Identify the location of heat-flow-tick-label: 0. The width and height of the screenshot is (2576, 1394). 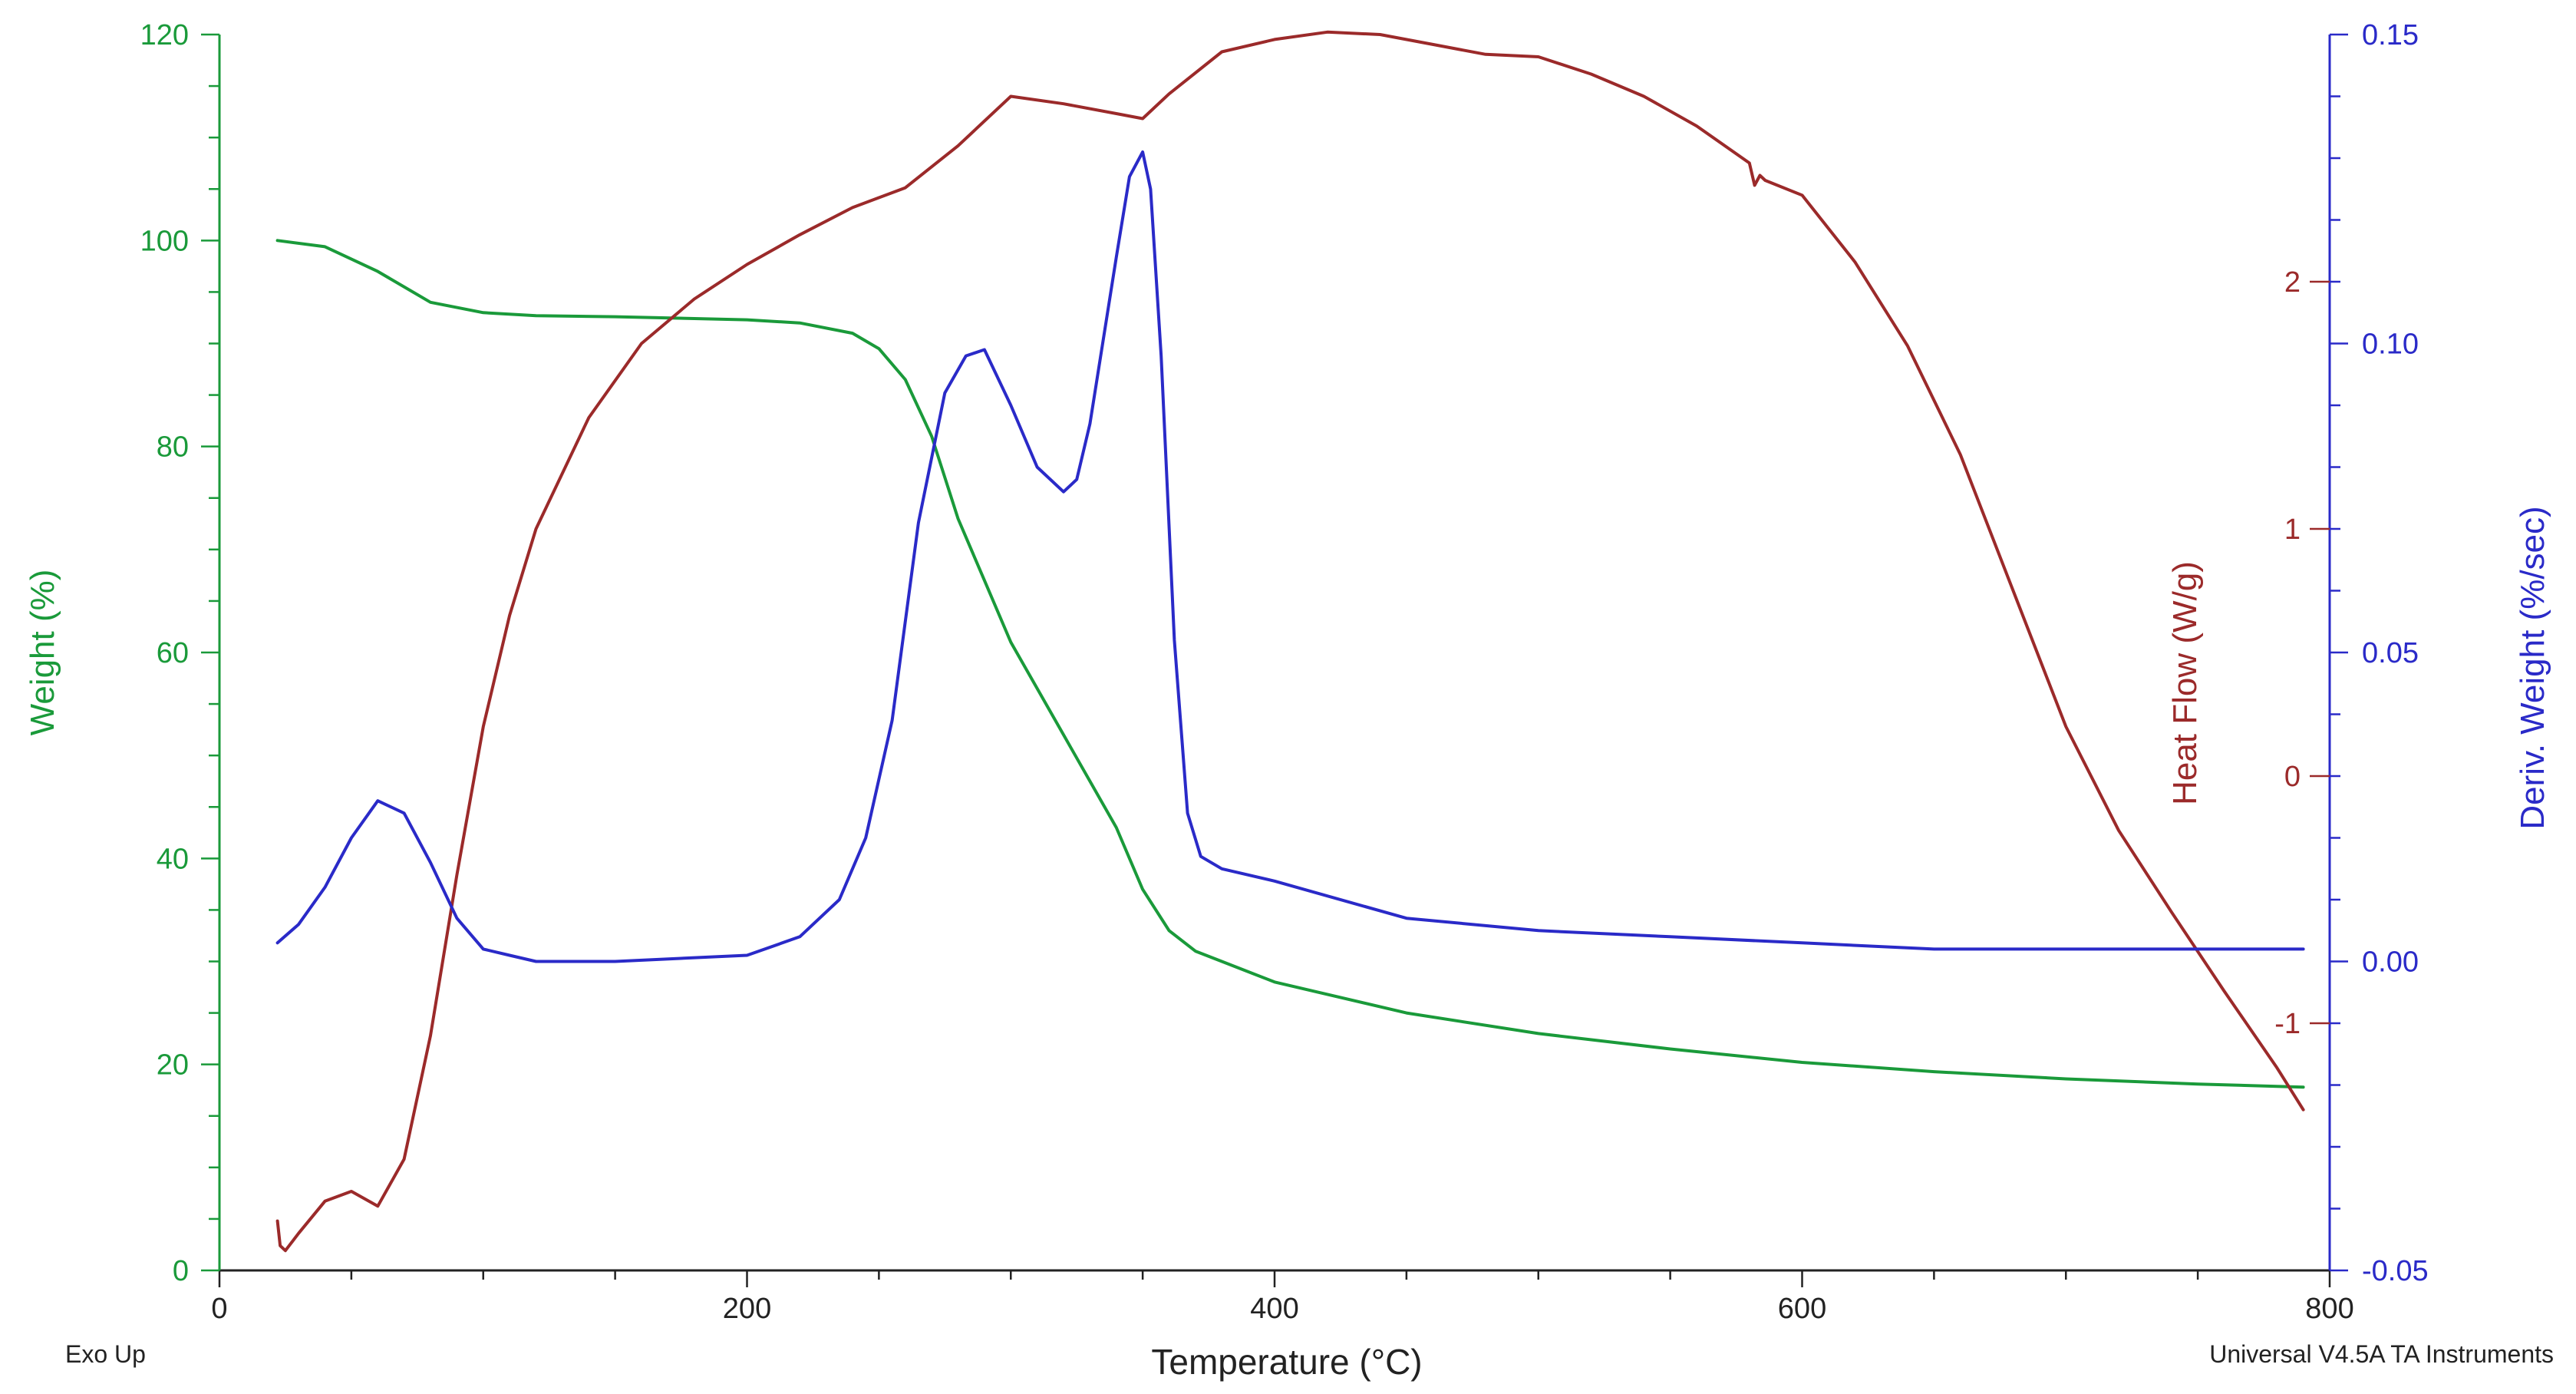
(2292, 777).